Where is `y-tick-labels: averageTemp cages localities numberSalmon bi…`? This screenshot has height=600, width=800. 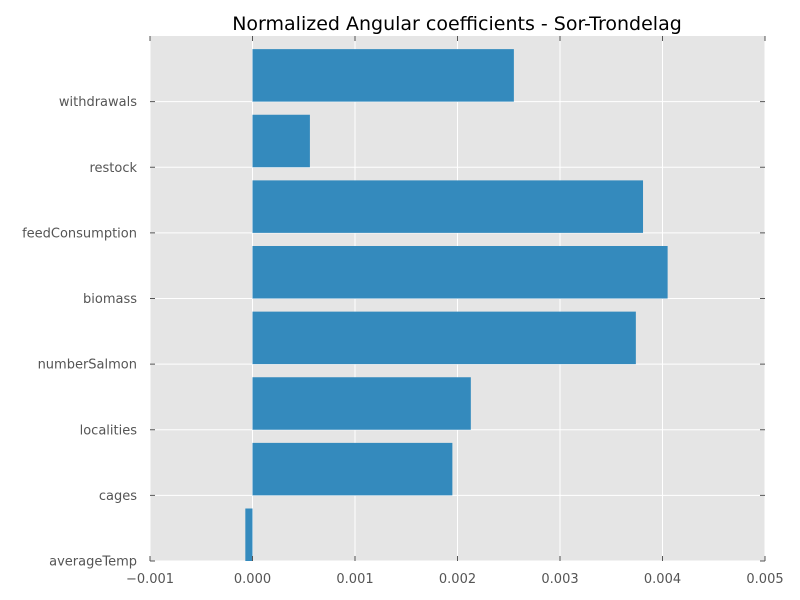 y-tick-labels: averageTemp cages localities numberSalmon bi… is located at coordinates (79, 332).